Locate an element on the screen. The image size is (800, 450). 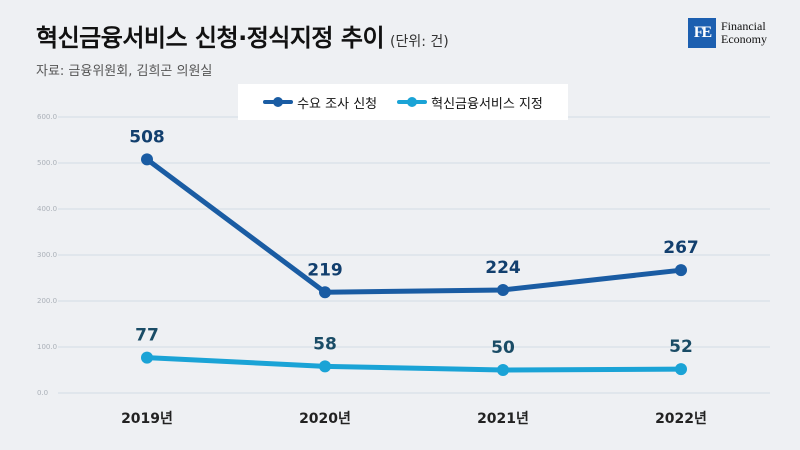
x-tick-label: 2019년 is located at coordinates (147, 419).